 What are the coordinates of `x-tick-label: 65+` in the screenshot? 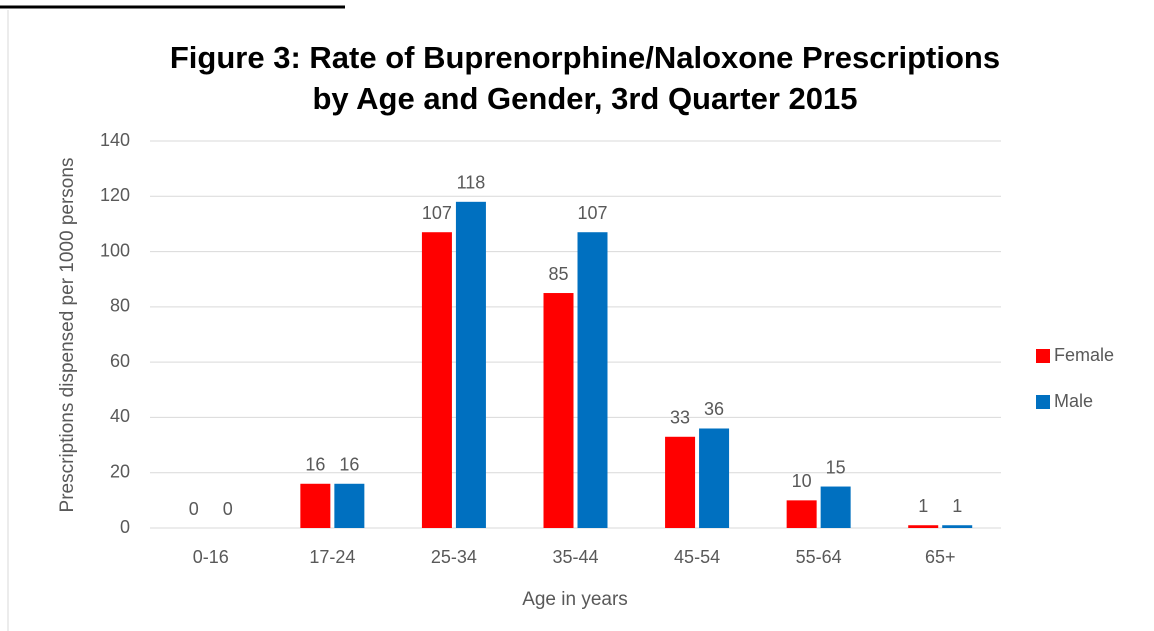 It's located at (940, 557).